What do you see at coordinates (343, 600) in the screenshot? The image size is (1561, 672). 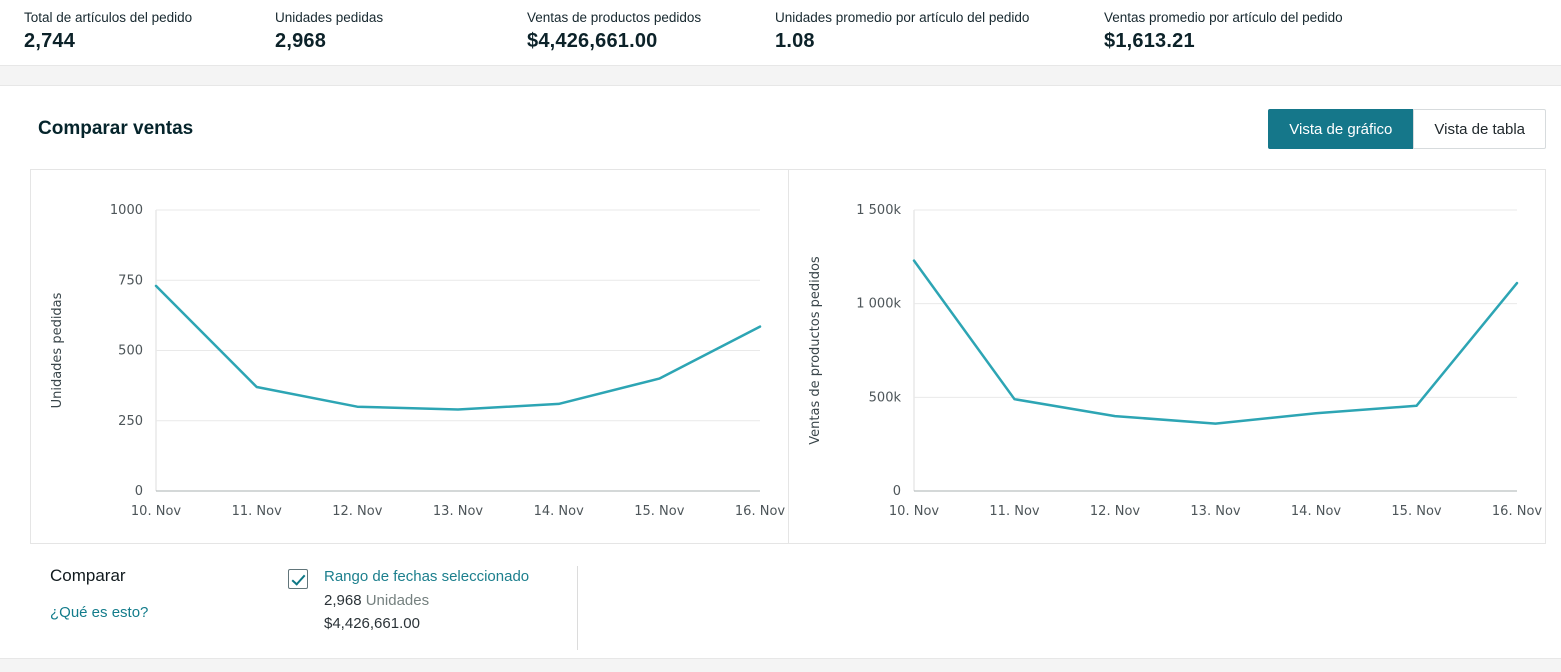 I see `legend-units-value: 2,968` at bounding box center [343, 600].